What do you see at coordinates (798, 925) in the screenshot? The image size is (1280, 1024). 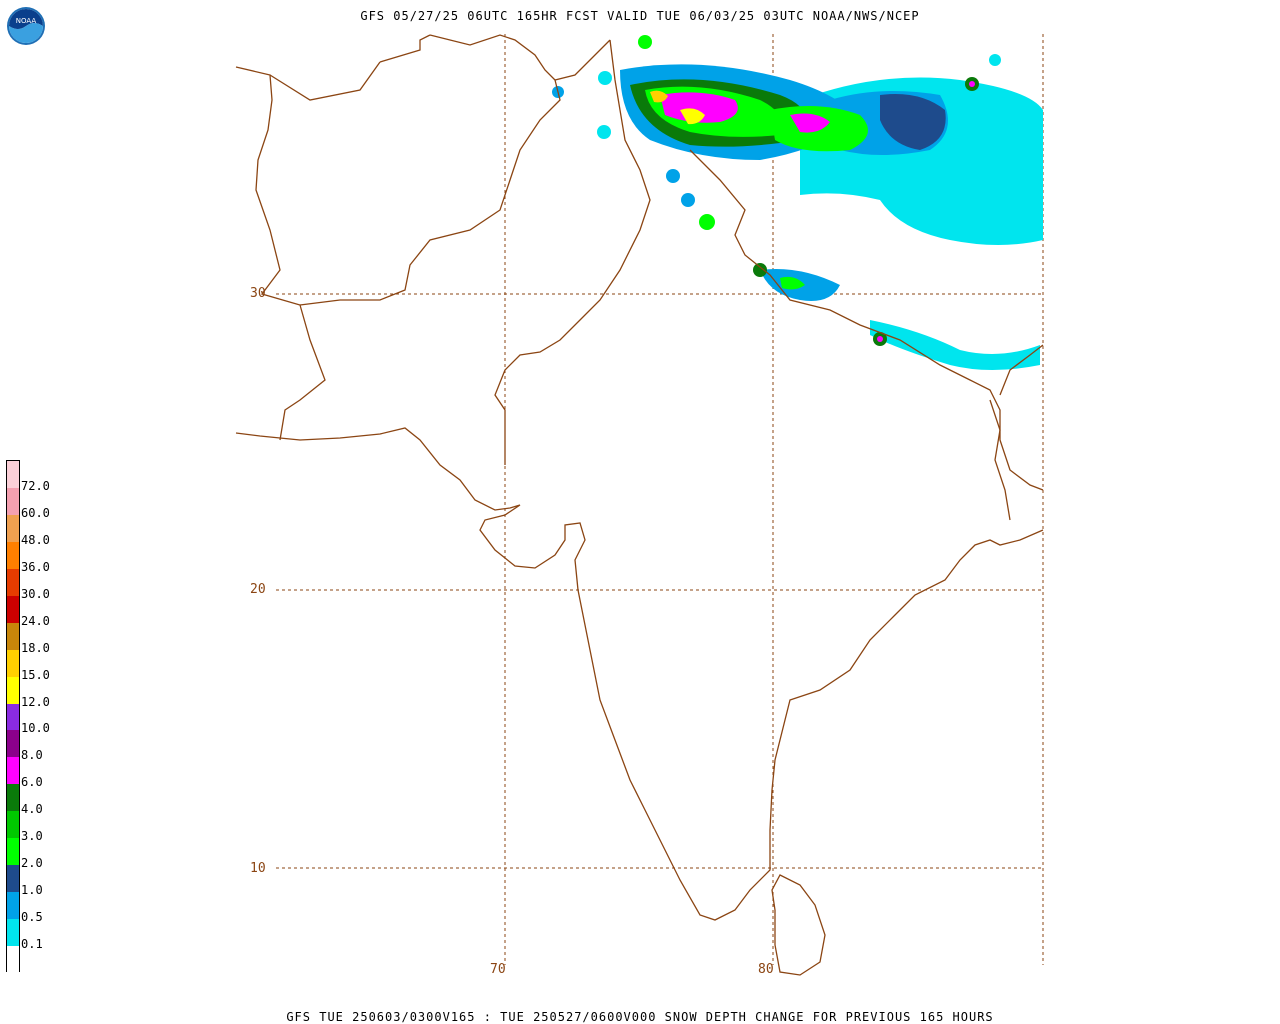 I see `sri-lanka-outline` at bounding box center [798, 925].